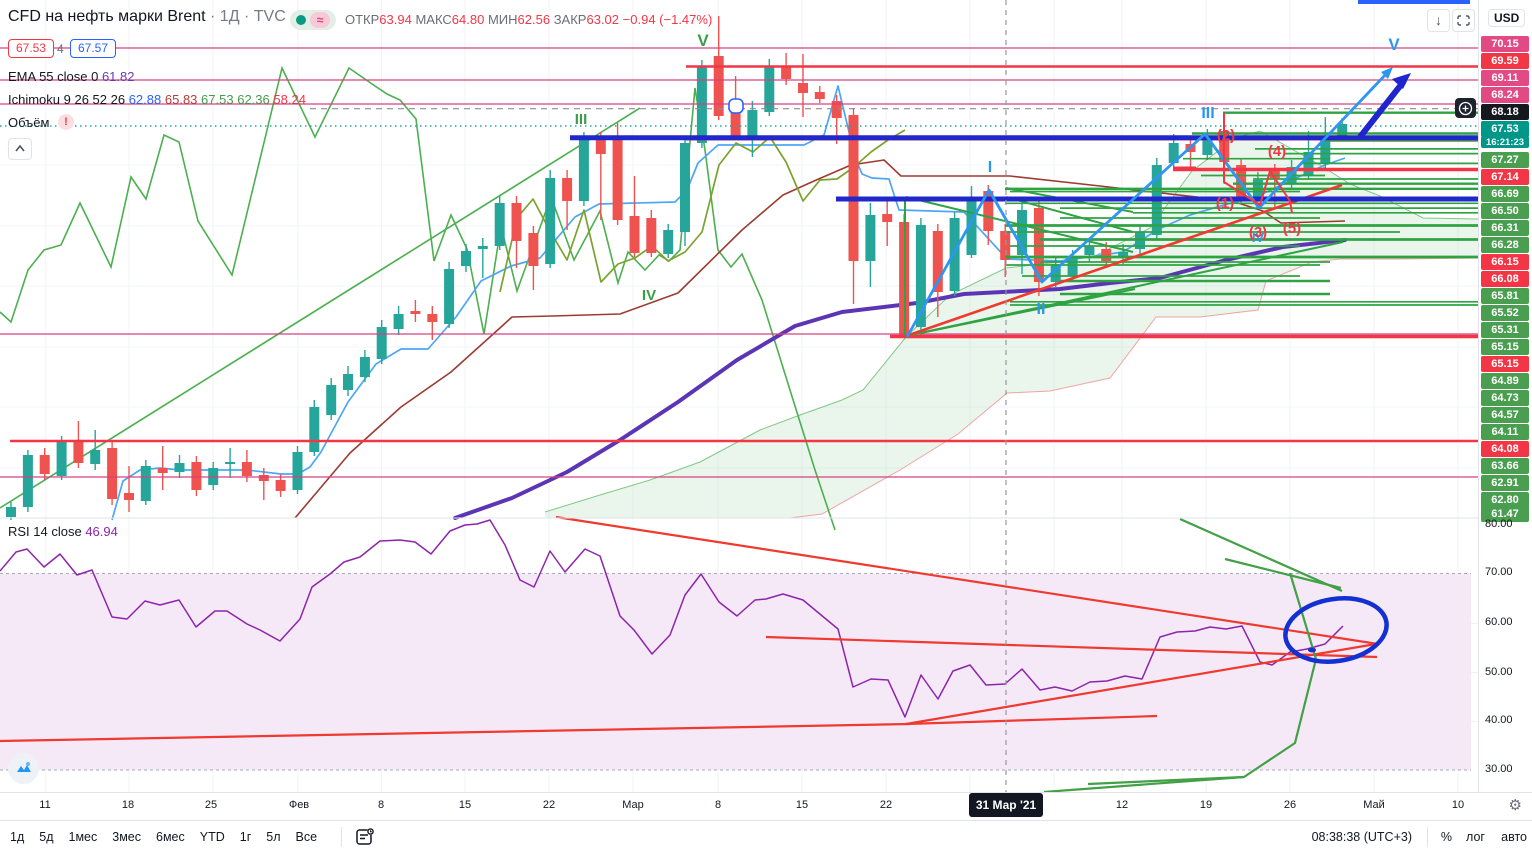 This screenshot has height=854, width=1532. I want to click on svg-text: (4), so click(1277, 151).